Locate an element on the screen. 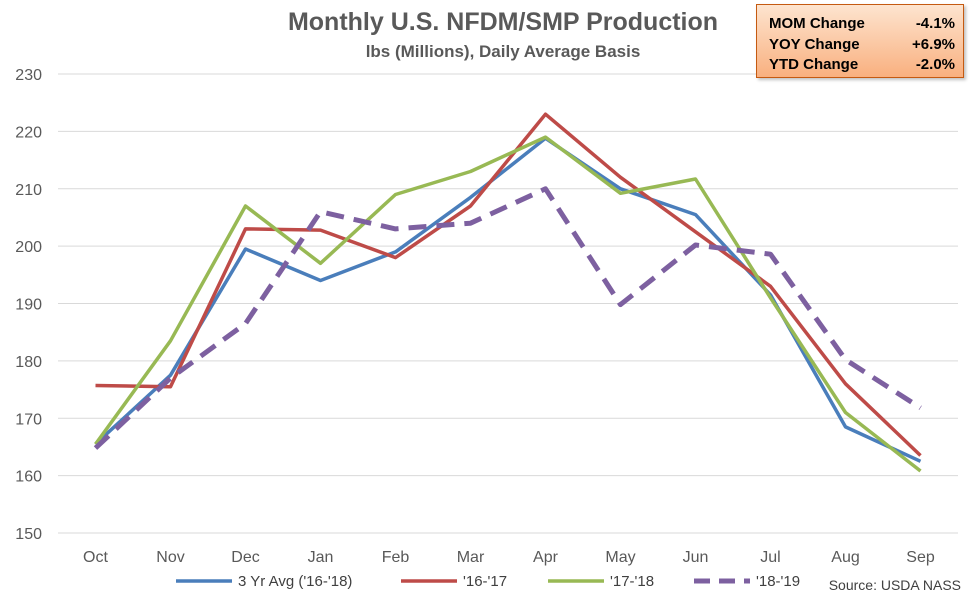 Image resolution: width=975 pixels, height=600 pixels. y-tick-label: 150 is located at coordinates (28, 534).